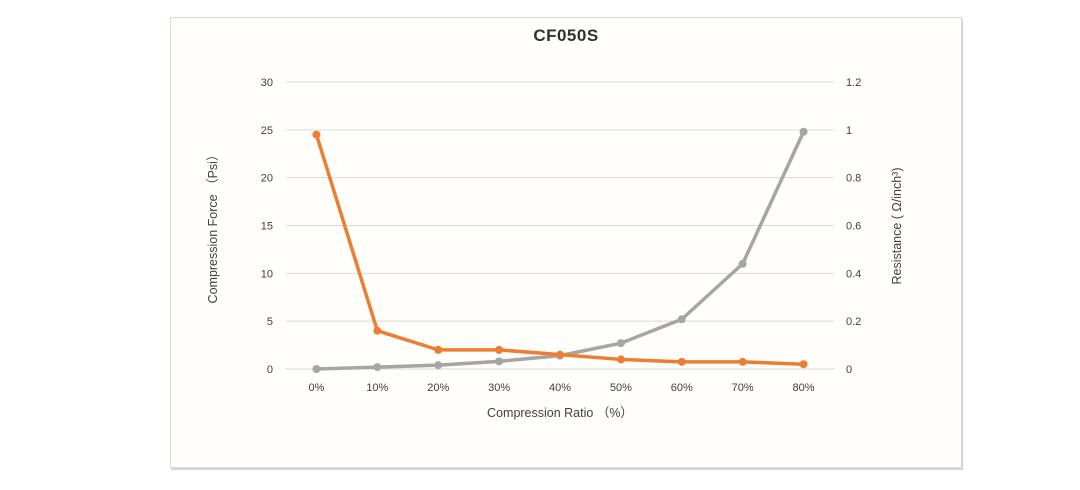 The width and height of the screenshot is (1080, 490). What do you see at coordinates (267, 274) in the screenshot?
I see `y-left-tick-label: 10` at bounding box center [267, 274].